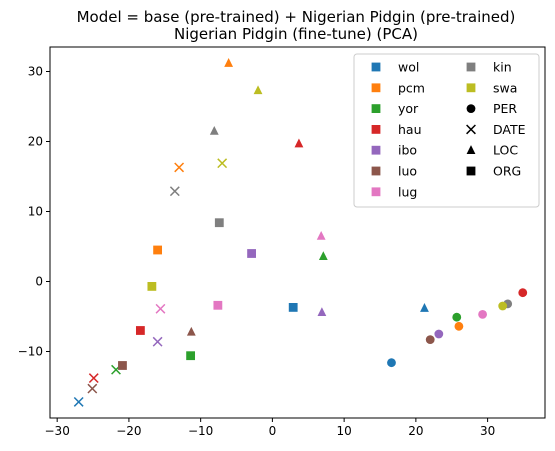  What do you see at coordinates (179, 167) in the screenshot?
I see `point-pcm-date` at bounding box center [179, 167].